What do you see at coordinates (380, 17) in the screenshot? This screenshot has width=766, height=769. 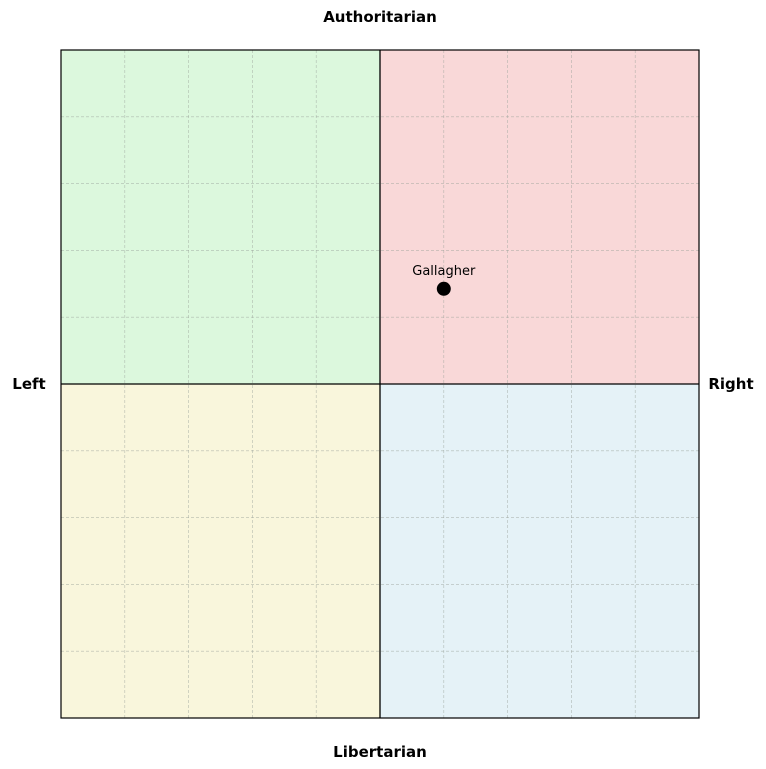 I see `axis-label-authoritarian: Authoritarian` at bounding box center [380, 17].